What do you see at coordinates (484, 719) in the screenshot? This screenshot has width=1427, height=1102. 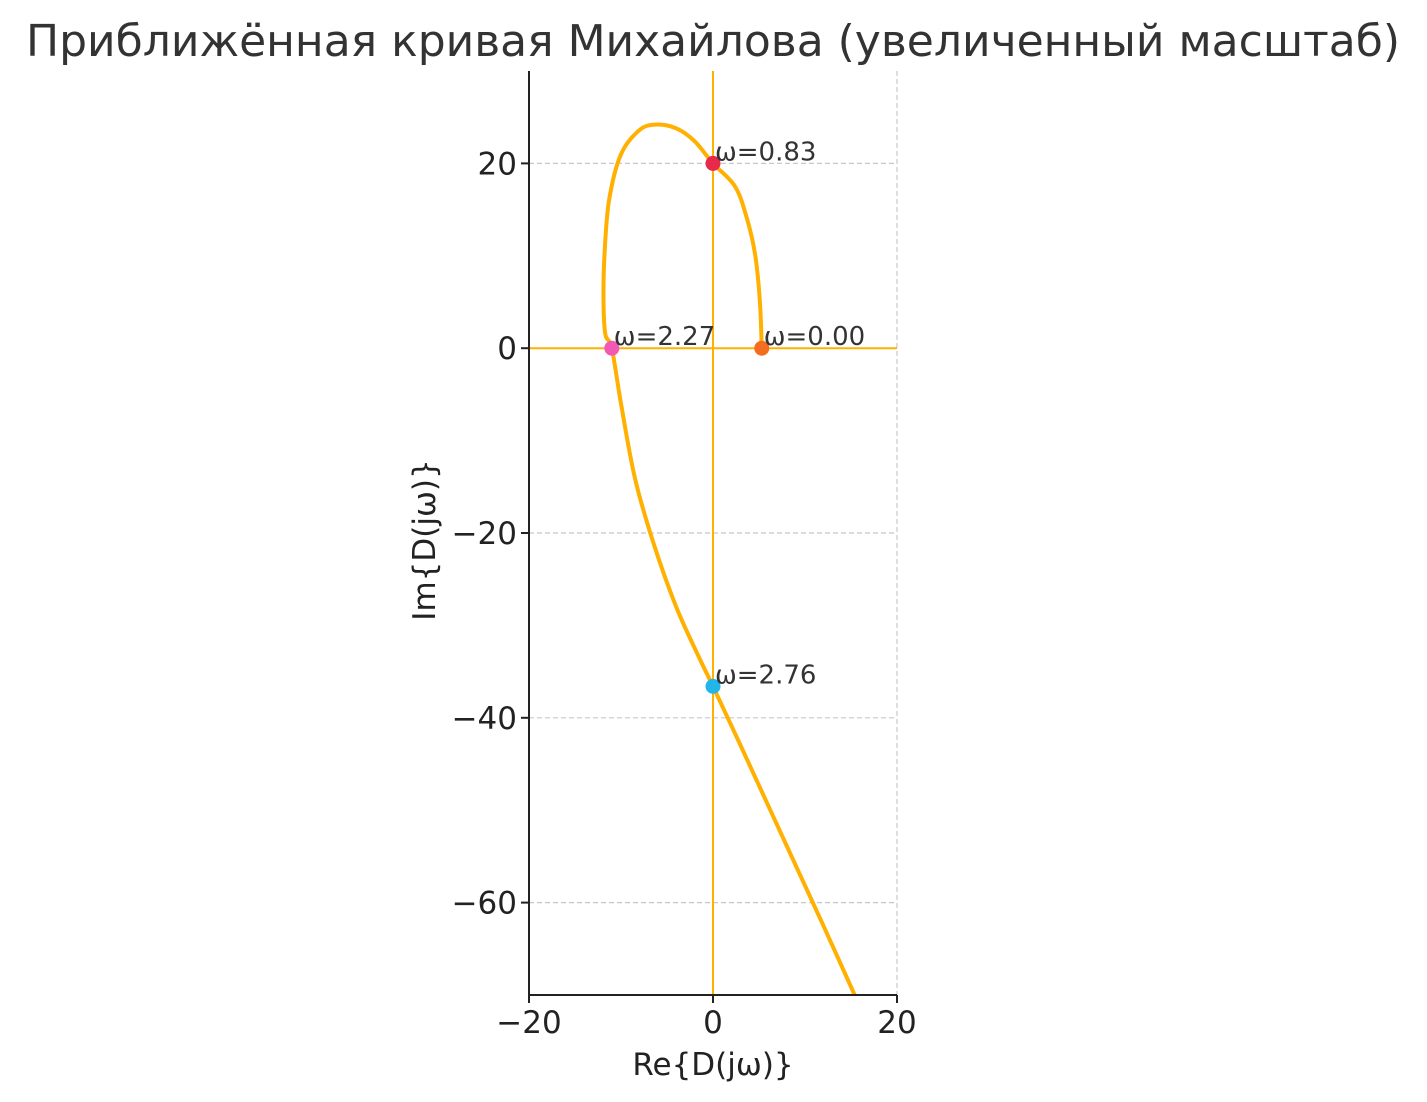 I see `y-tick-label: −40` at bounding box center [484, 719].